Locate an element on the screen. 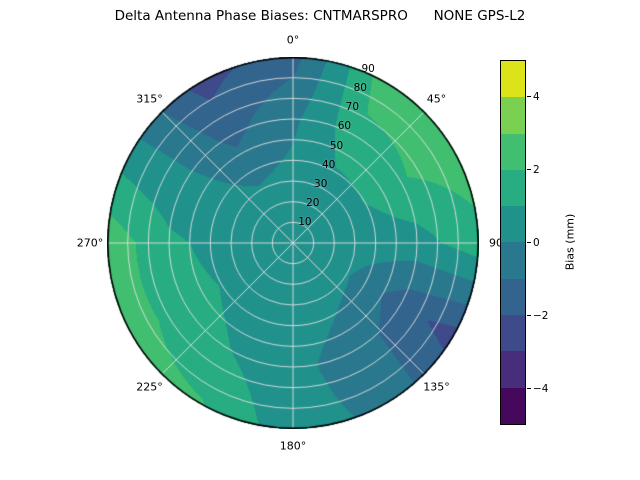 The image size is (640, 480). radial-tick-label: 10 is located at coordinates (305, 221).